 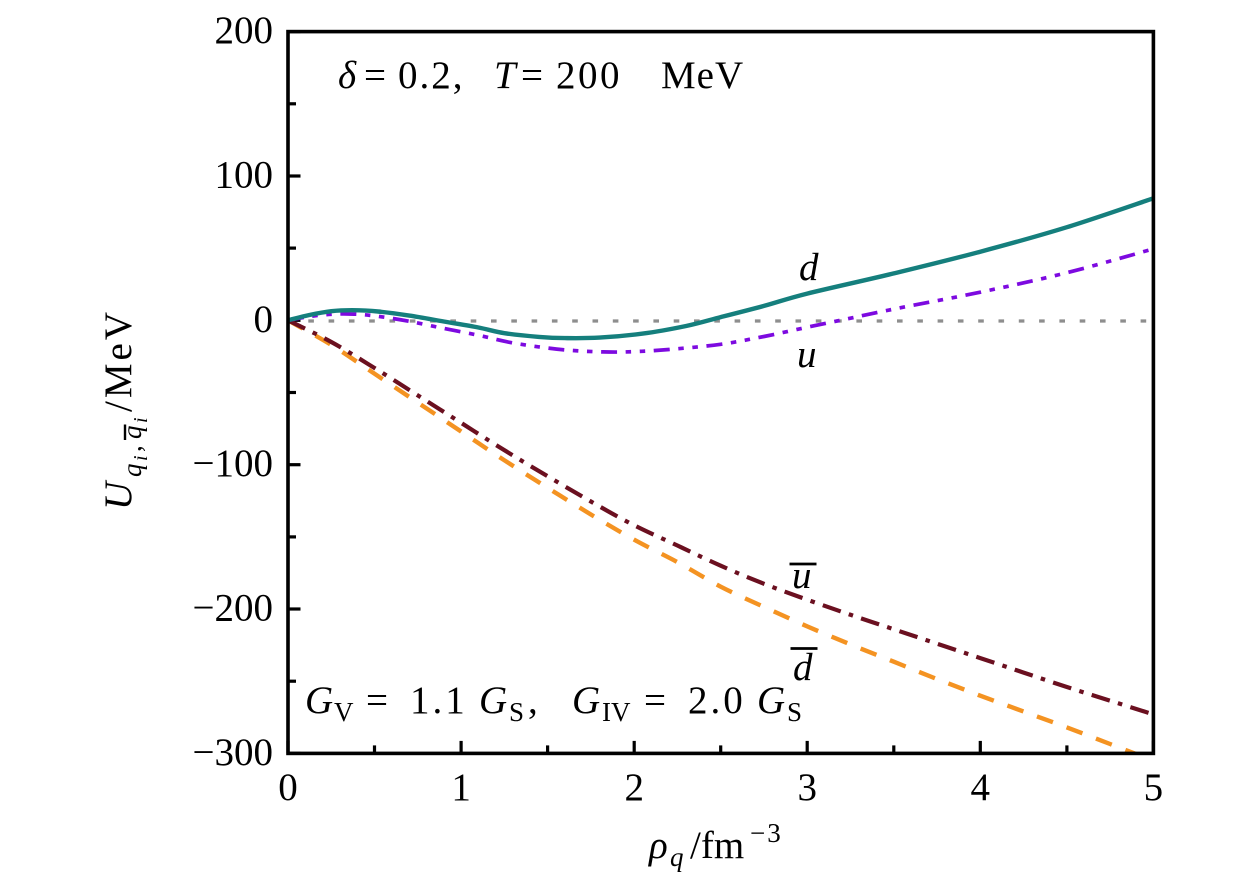 I want to click on svg-text: 2, so click(x=634, y=787).